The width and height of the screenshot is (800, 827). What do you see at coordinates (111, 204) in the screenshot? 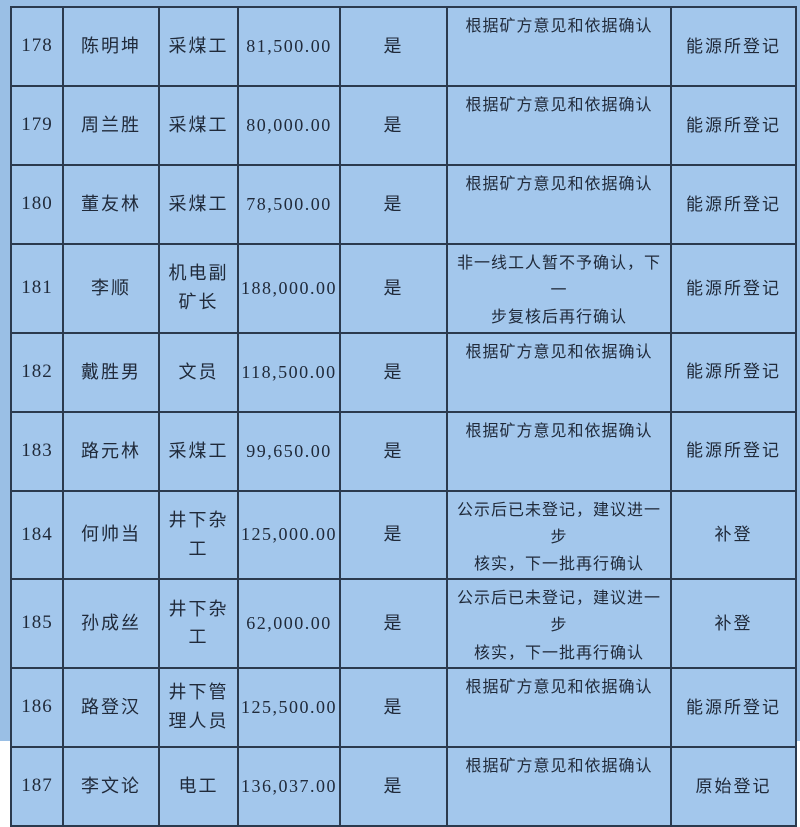
I see `cell-name: 董友林` at bounding box center [111, 204].